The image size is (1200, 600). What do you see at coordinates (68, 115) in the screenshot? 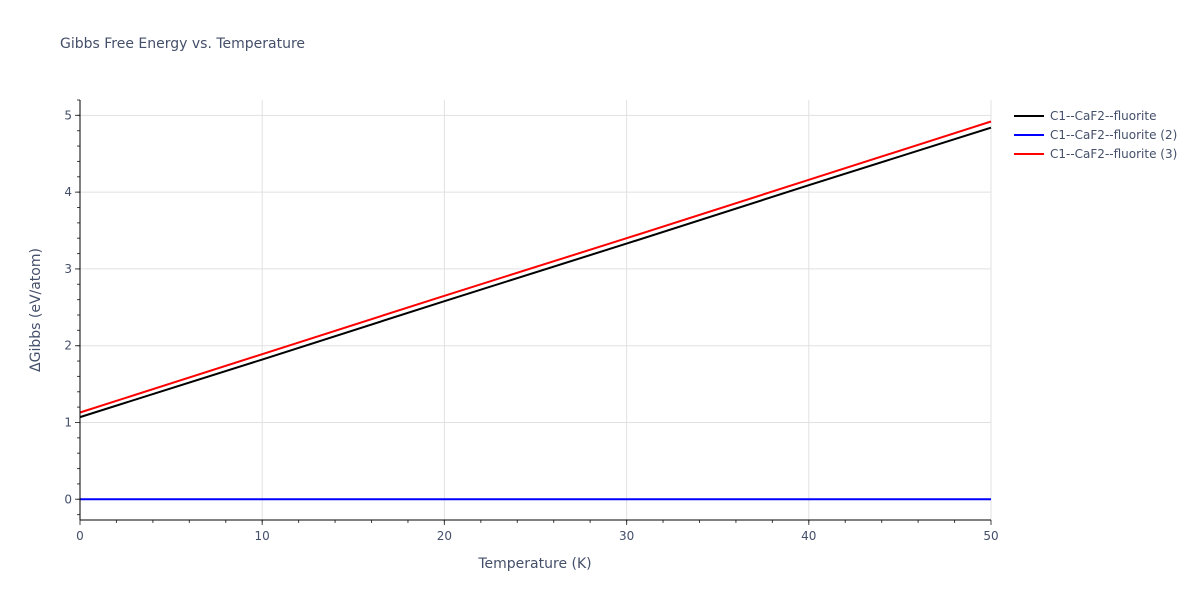
I see `y-tick-label: 5` at bounding box center [68, 115].